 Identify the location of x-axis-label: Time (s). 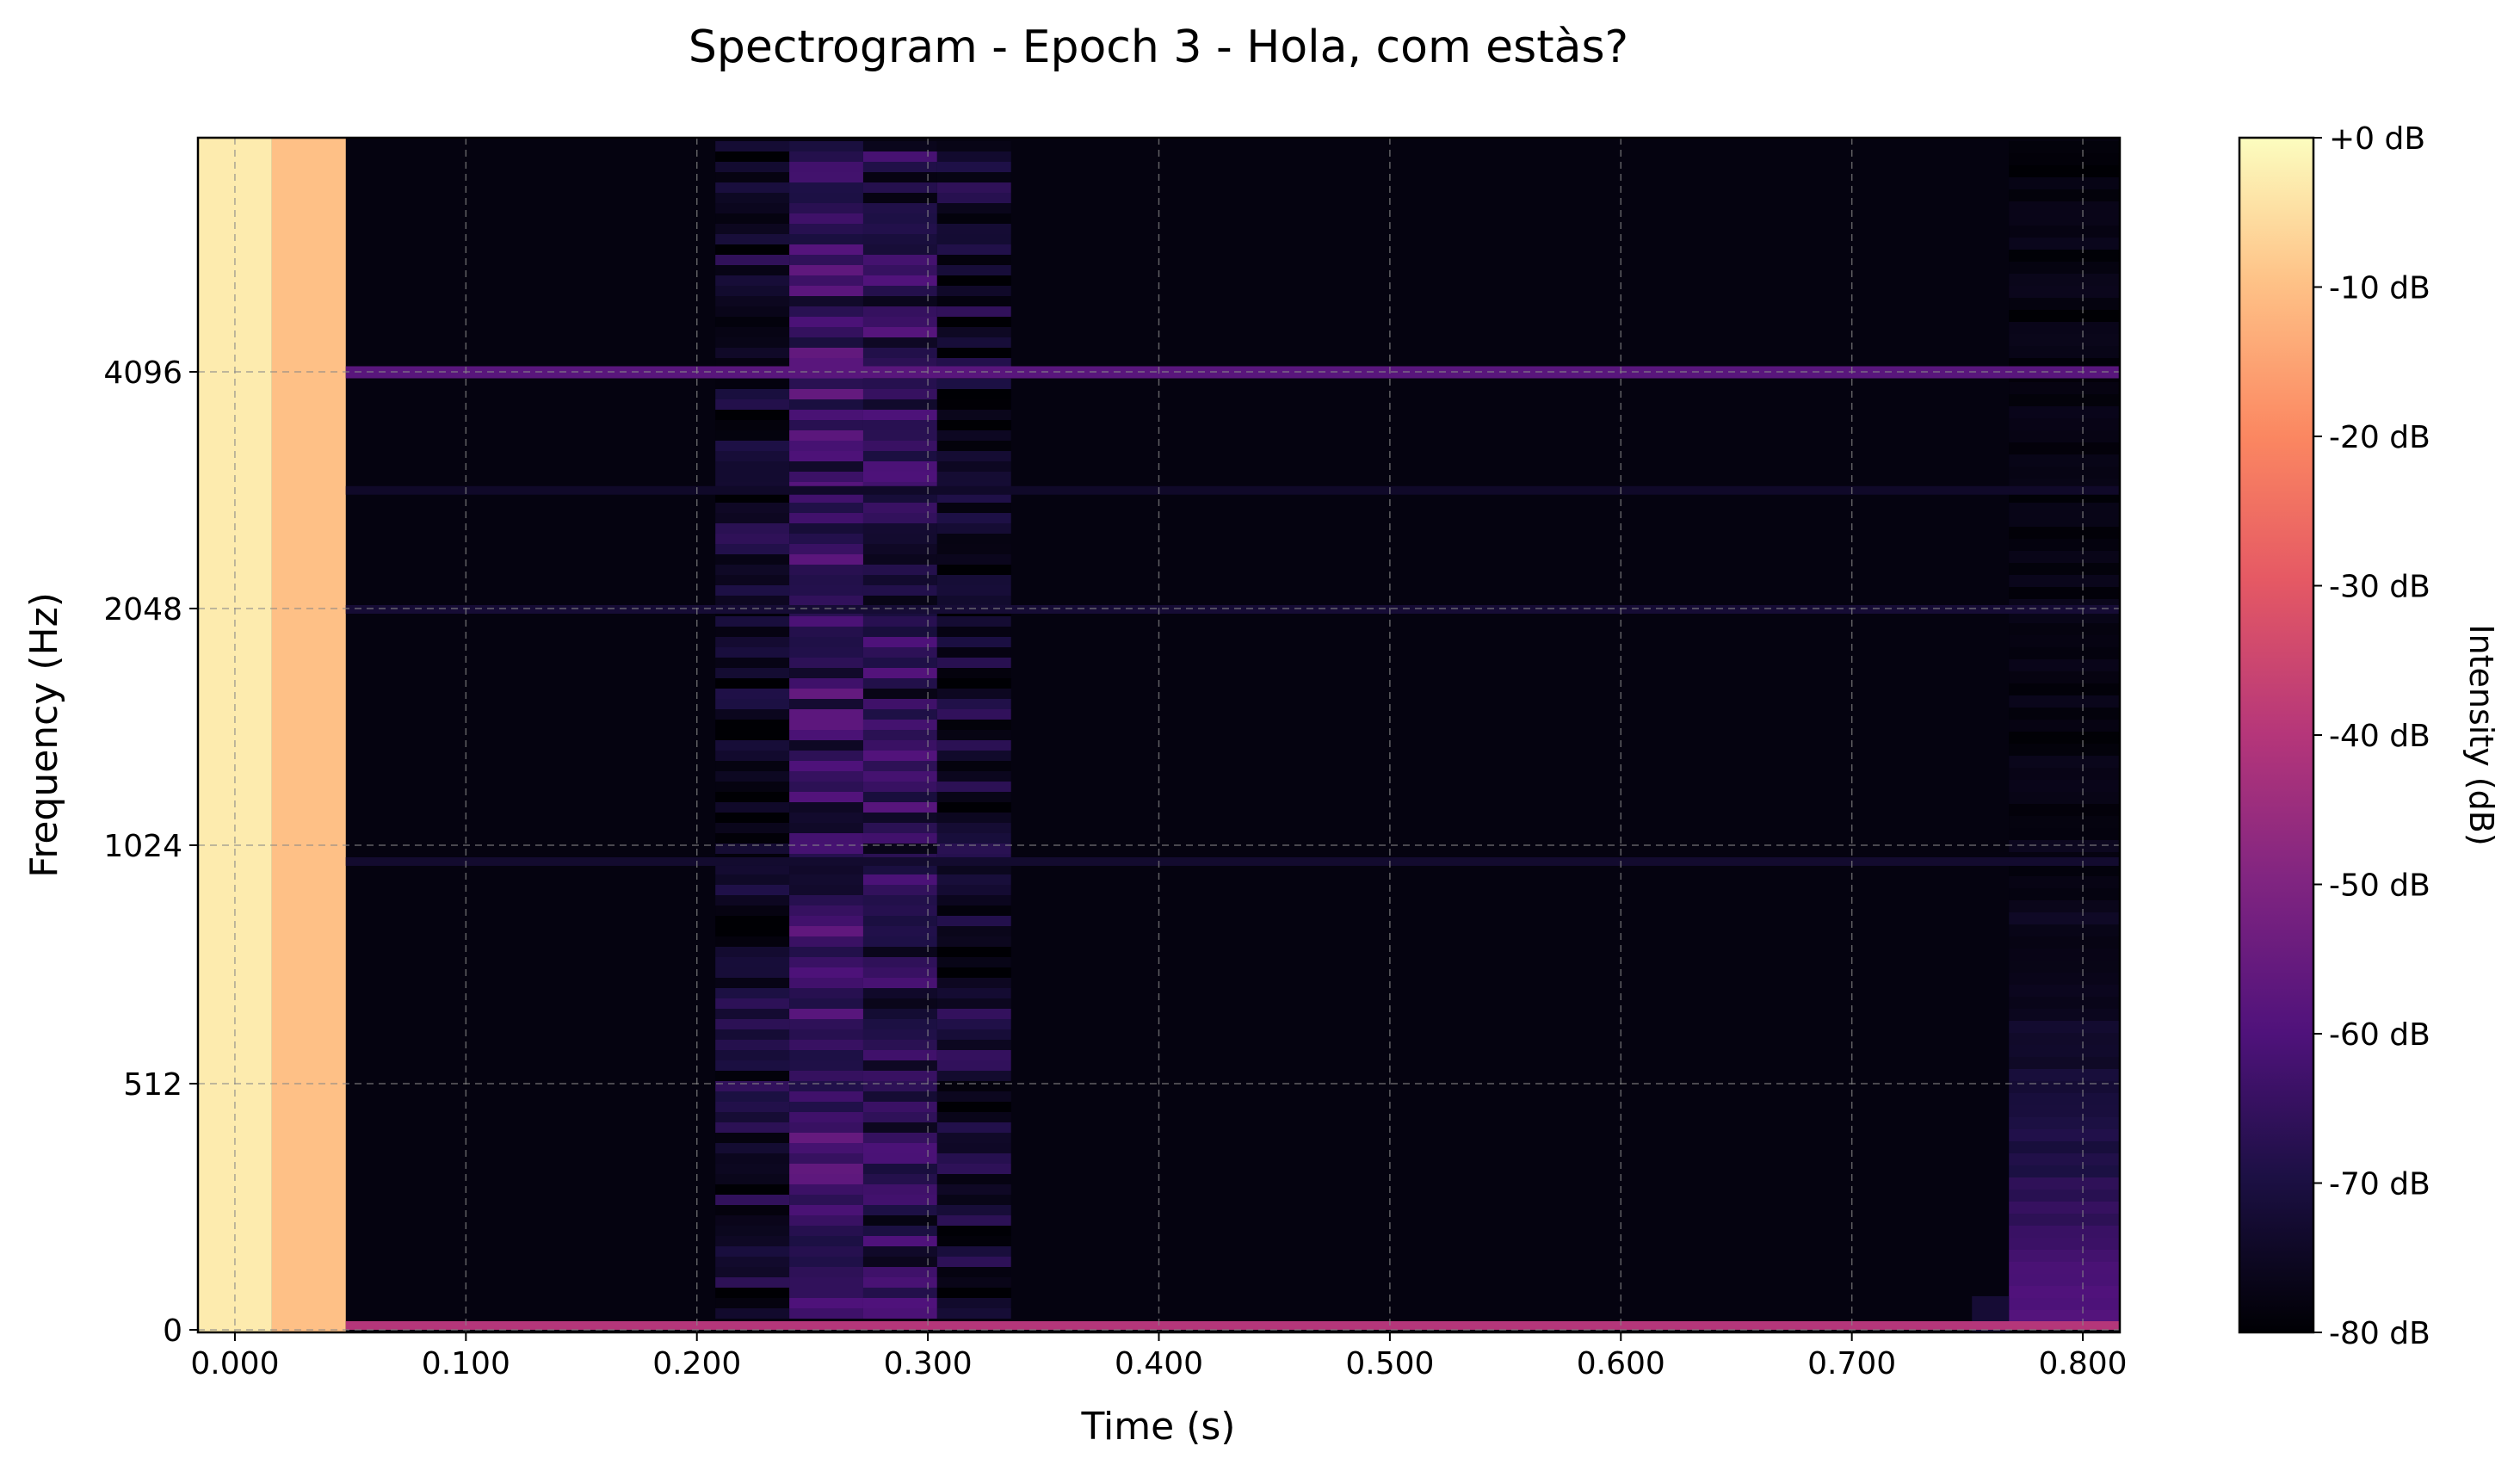
(1158, 1427).